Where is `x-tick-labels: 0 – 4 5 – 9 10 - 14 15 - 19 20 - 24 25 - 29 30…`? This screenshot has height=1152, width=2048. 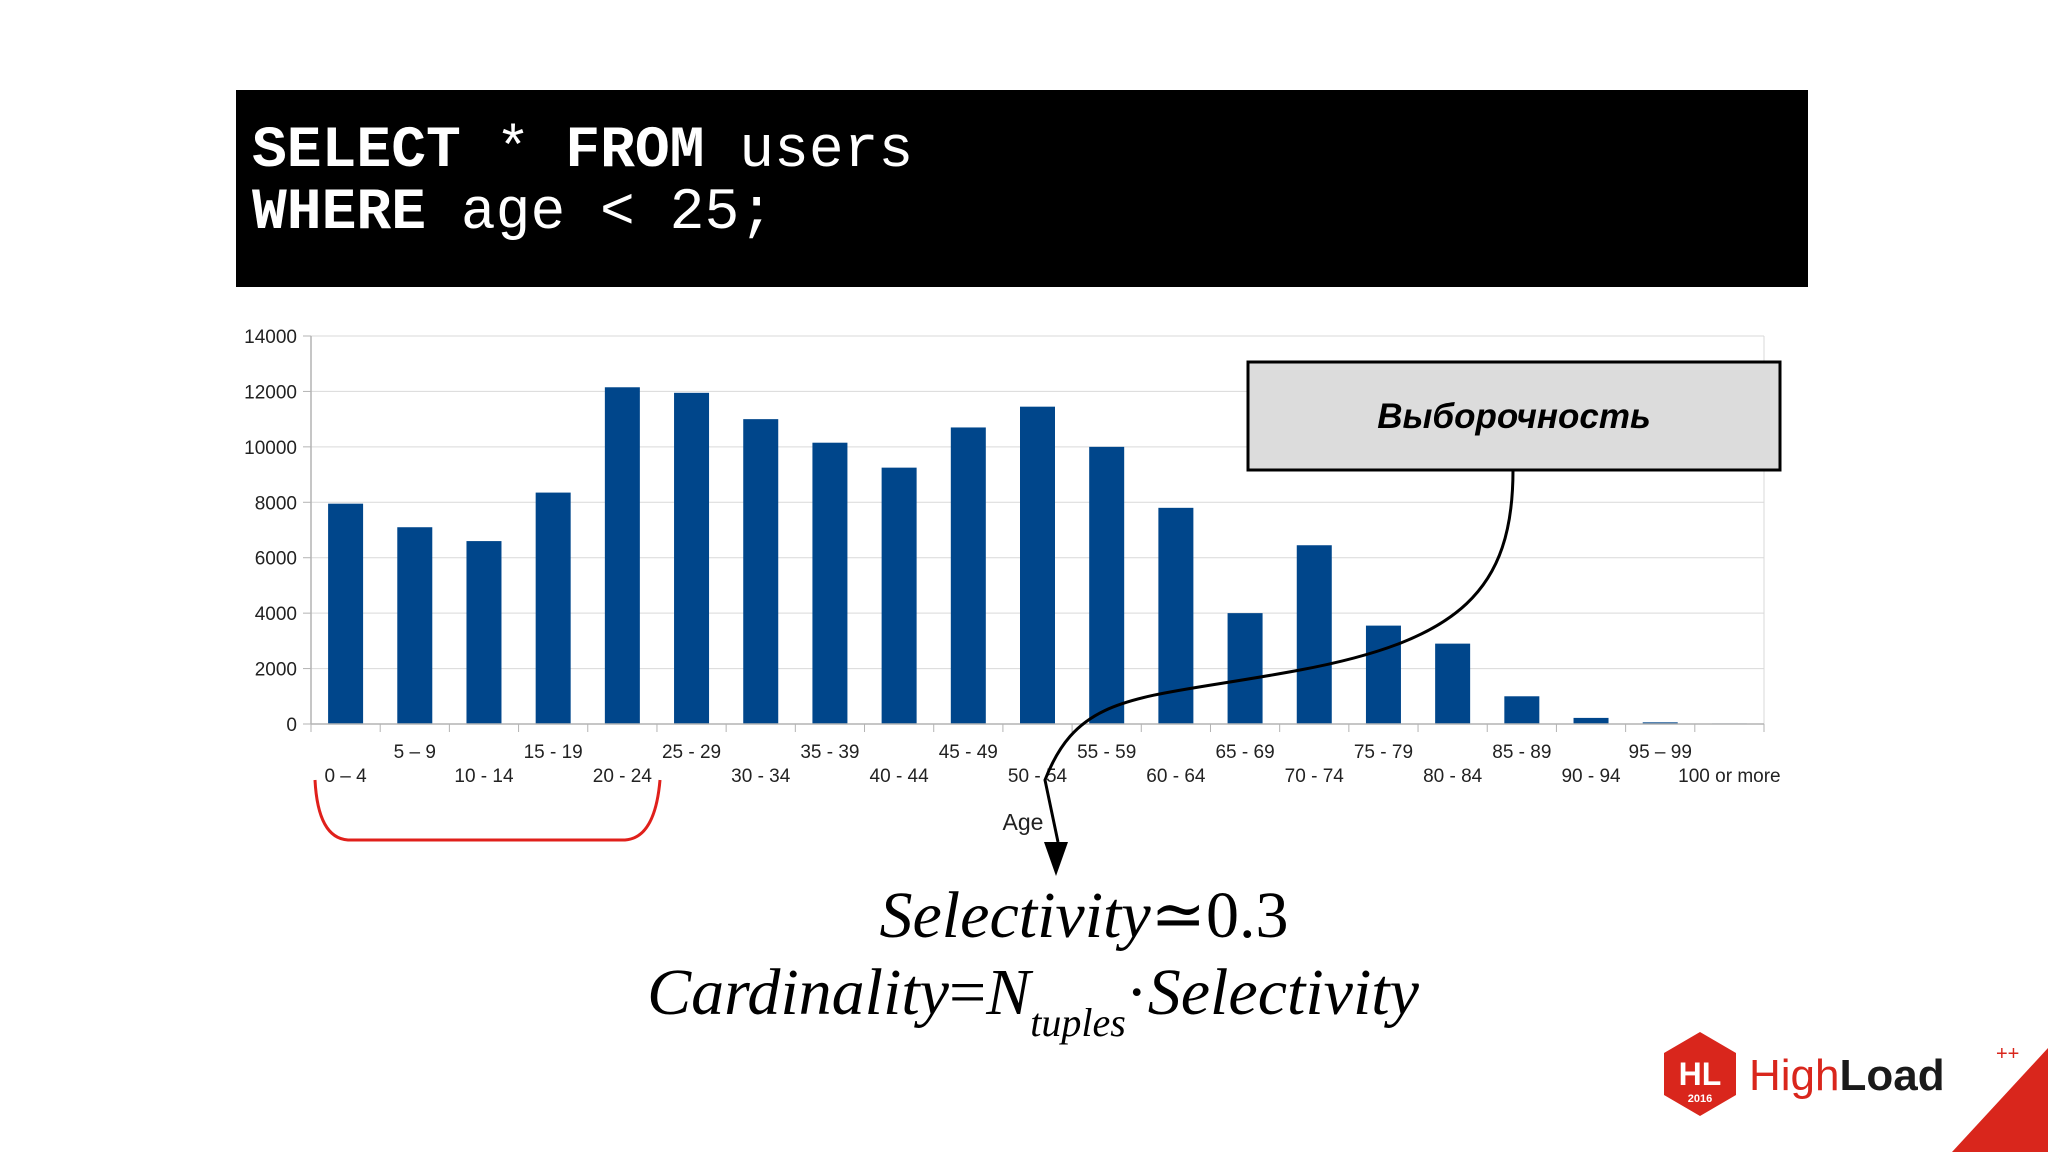 x-tick-labels: 0 – 4 5 – 9 10 - 14 15 - 19 20 - 24 25 - 29 30… is located at coordinates (1052, 764).